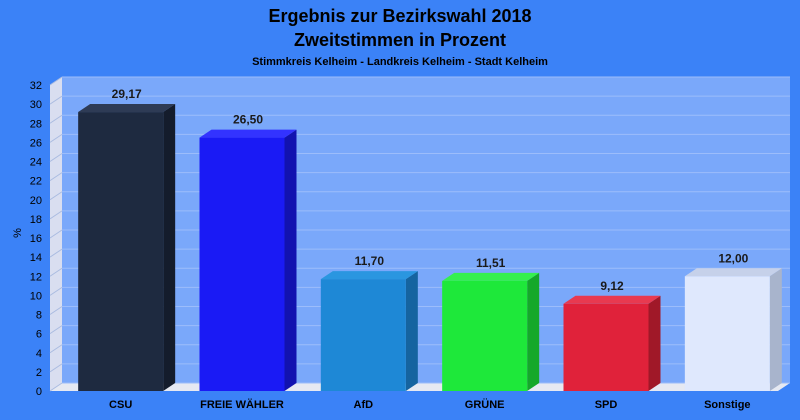 The width and height of the screenshot is (800, 420). I want to click on y-tick-label: 6, so click(39, 335).